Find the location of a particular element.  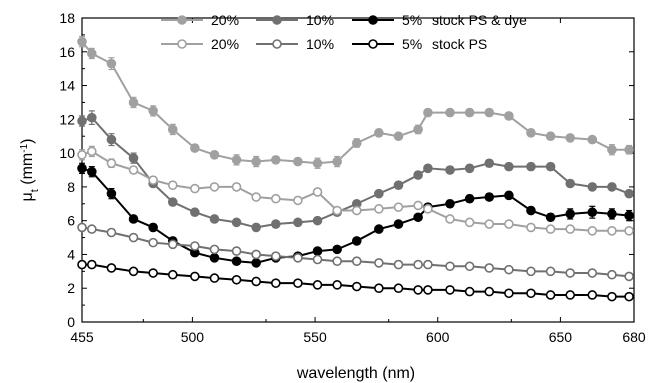

y-tick-label: 14 is located at coordinates (67, 86).